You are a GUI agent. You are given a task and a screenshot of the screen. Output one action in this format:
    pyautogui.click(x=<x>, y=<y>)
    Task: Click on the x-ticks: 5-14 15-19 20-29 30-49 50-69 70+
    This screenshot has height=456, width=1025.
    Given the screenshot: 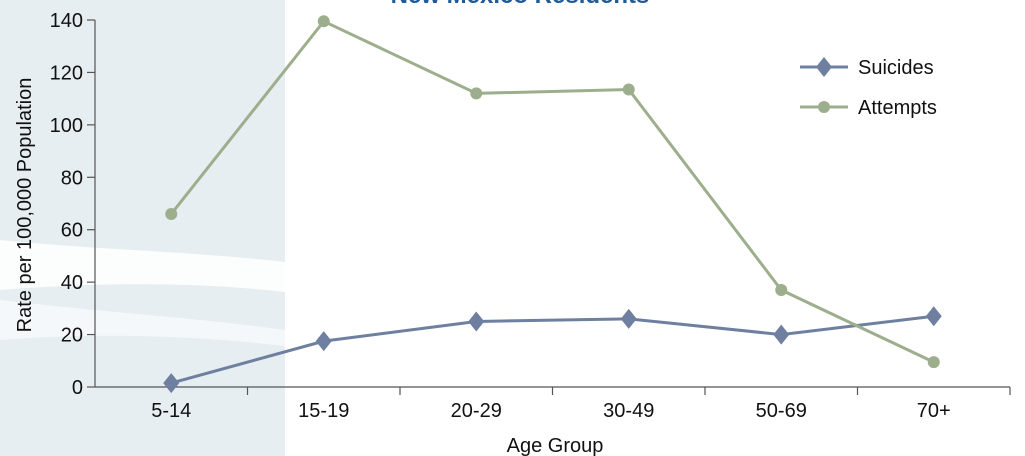 What is the action you would take?
    pyautogui.click(x=581, y=404)
    